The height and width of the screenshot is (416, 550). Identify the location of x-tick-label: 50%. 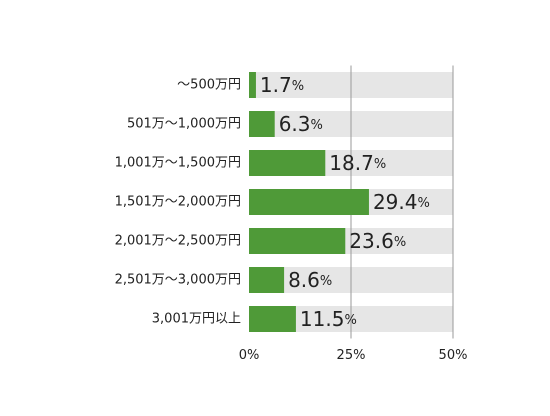
(453, 355).